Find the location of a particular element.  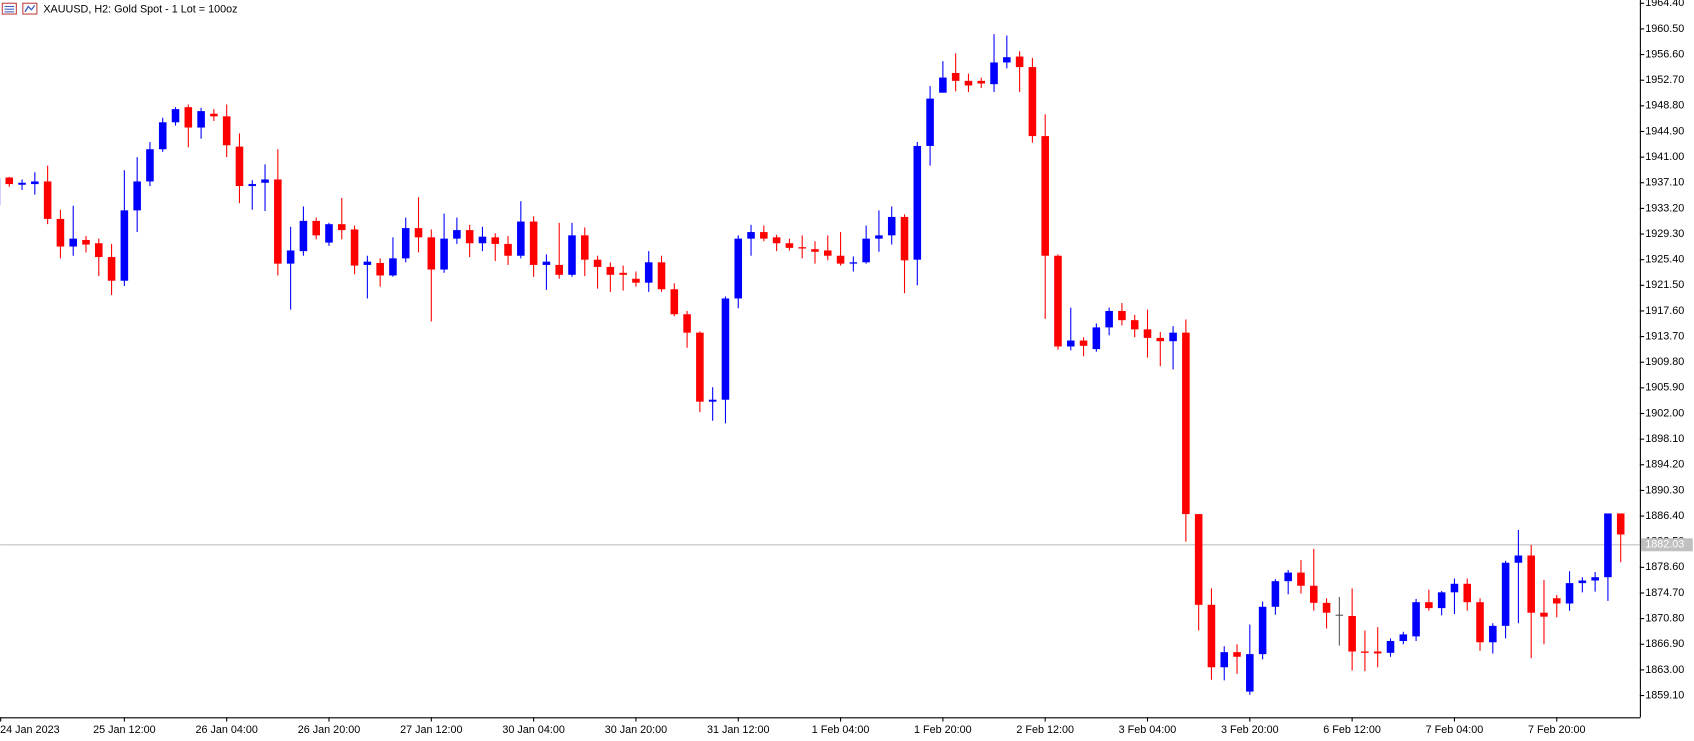

y-tick-label: 1909.80 is located at coordinates (1664, 362).